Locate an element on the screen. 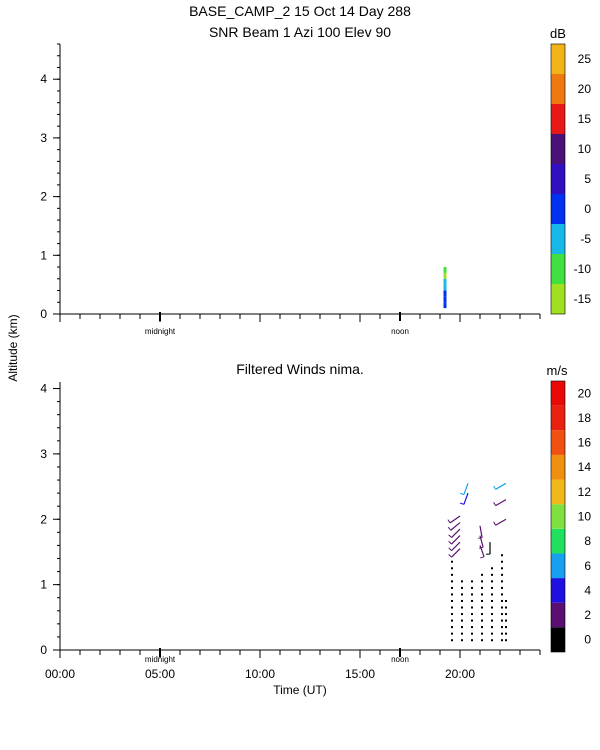 The width and height of the screenshot is (600, 750). y-axis-label: Altitude (km) is located at coordinates (13, 347).